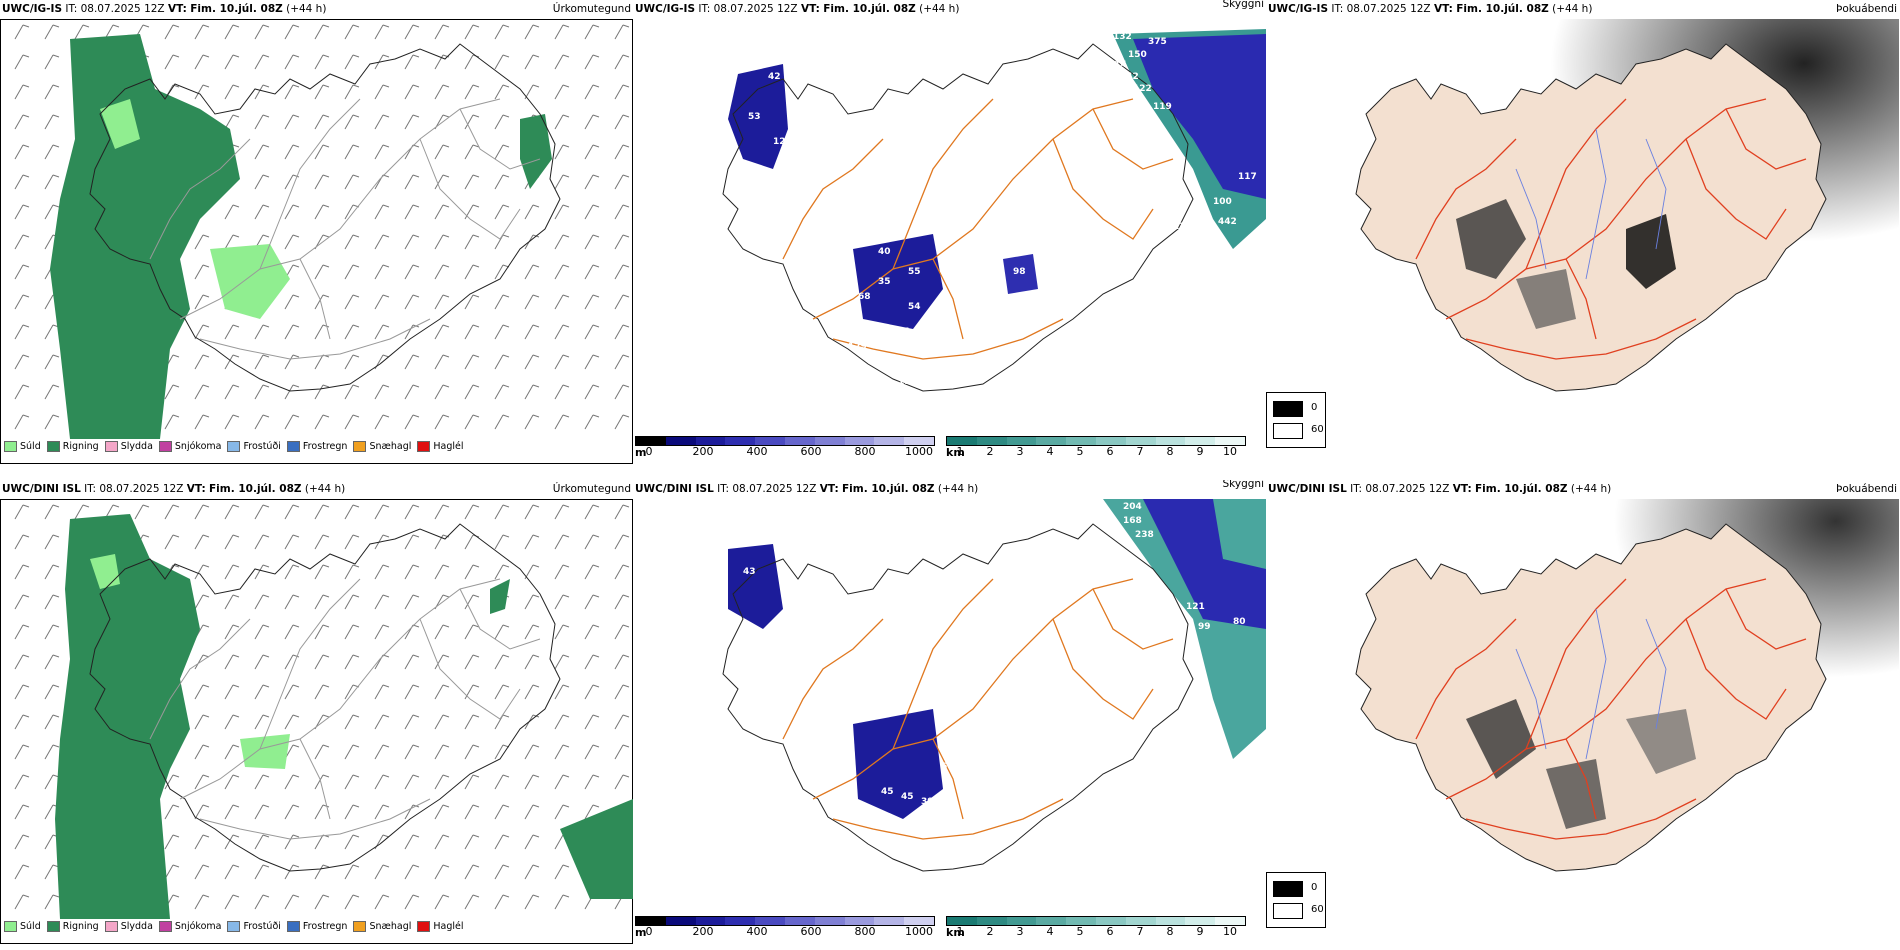 This screenshot has width=1900, height=950. I want to click on rain-area, so click(596, 849).